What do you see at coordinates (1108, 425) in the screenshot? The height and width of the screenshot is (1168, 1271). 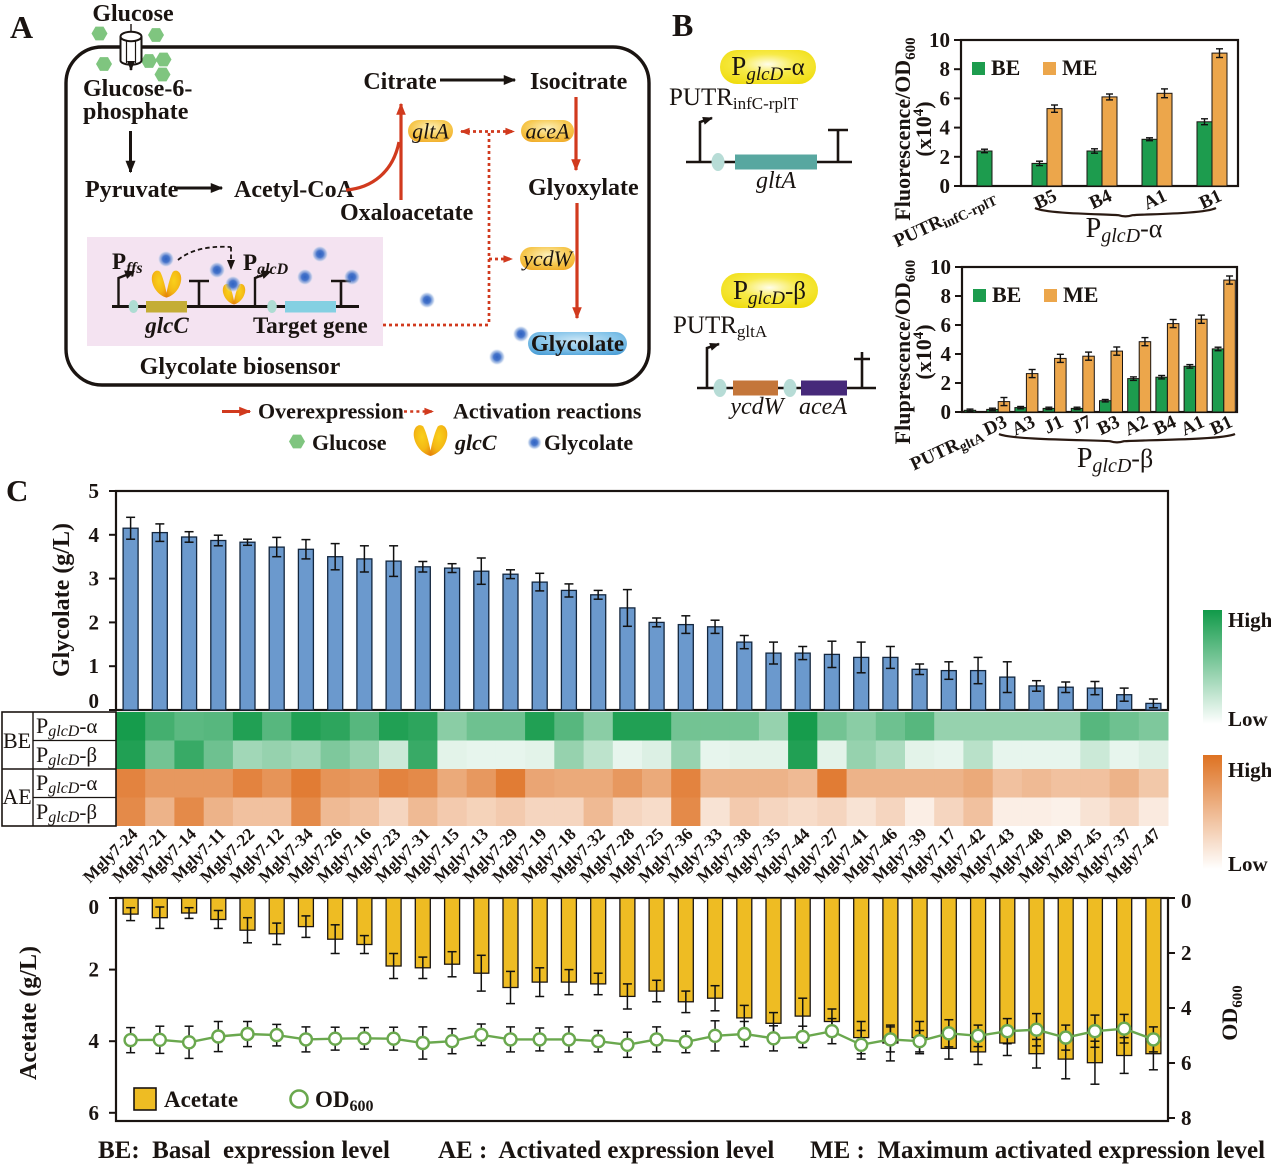 I see `svg-text: B3` at bounding box center [1108, 425].